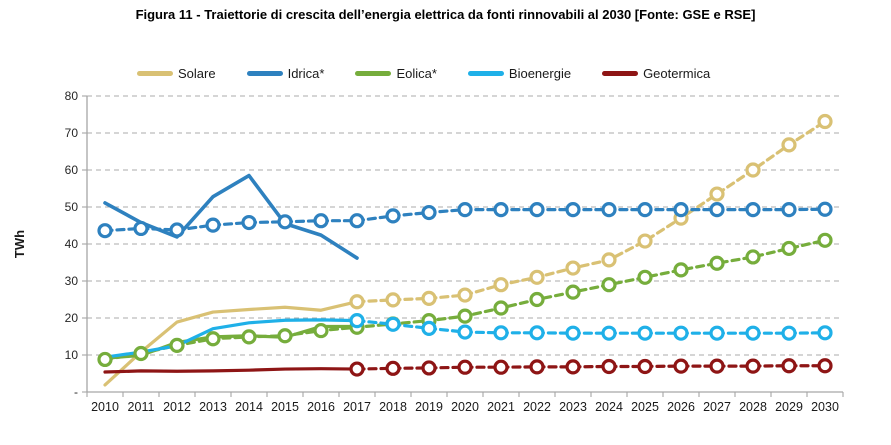 Image resolution: width=891 pixels, height=445 pixels. What do you see at coordinates (393, 407) in the screenshot?
I see `x-tick-label: 2018` at bounding box center [393, 407].